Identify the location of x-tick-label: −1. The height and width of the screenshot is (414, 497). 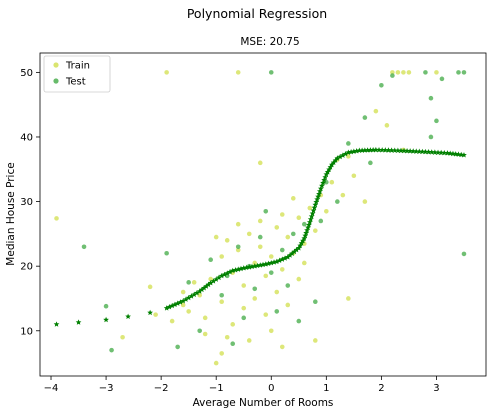
(216, 388).